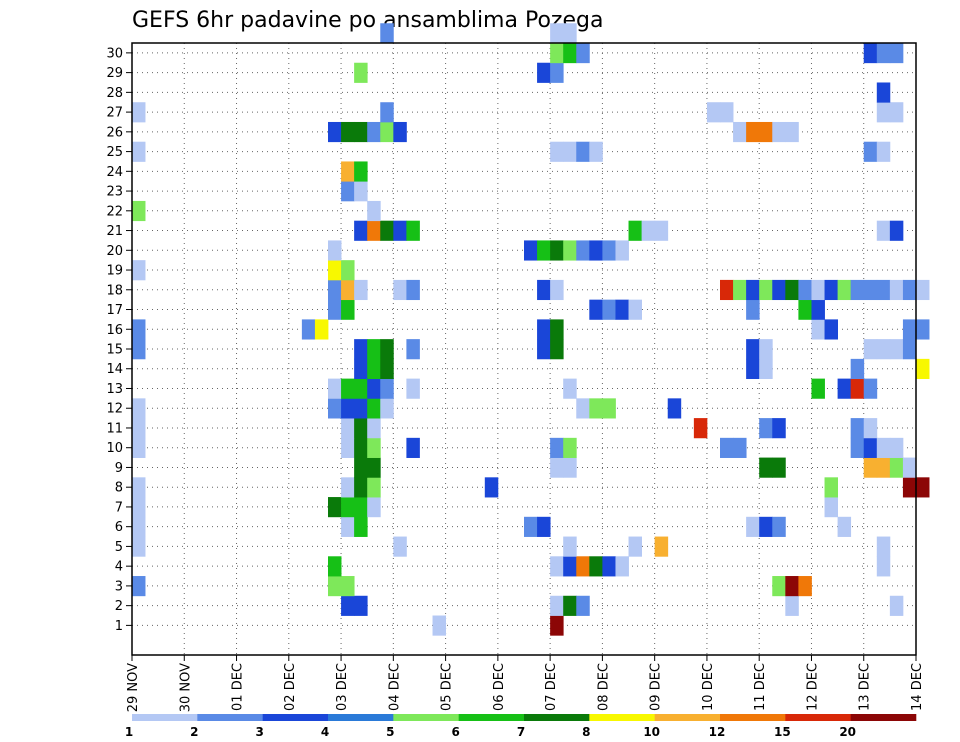  What do you see at coordinates (114, 448) in the screenshot?
I see `y-tick-label: 10` at bounding box center [114, 448].